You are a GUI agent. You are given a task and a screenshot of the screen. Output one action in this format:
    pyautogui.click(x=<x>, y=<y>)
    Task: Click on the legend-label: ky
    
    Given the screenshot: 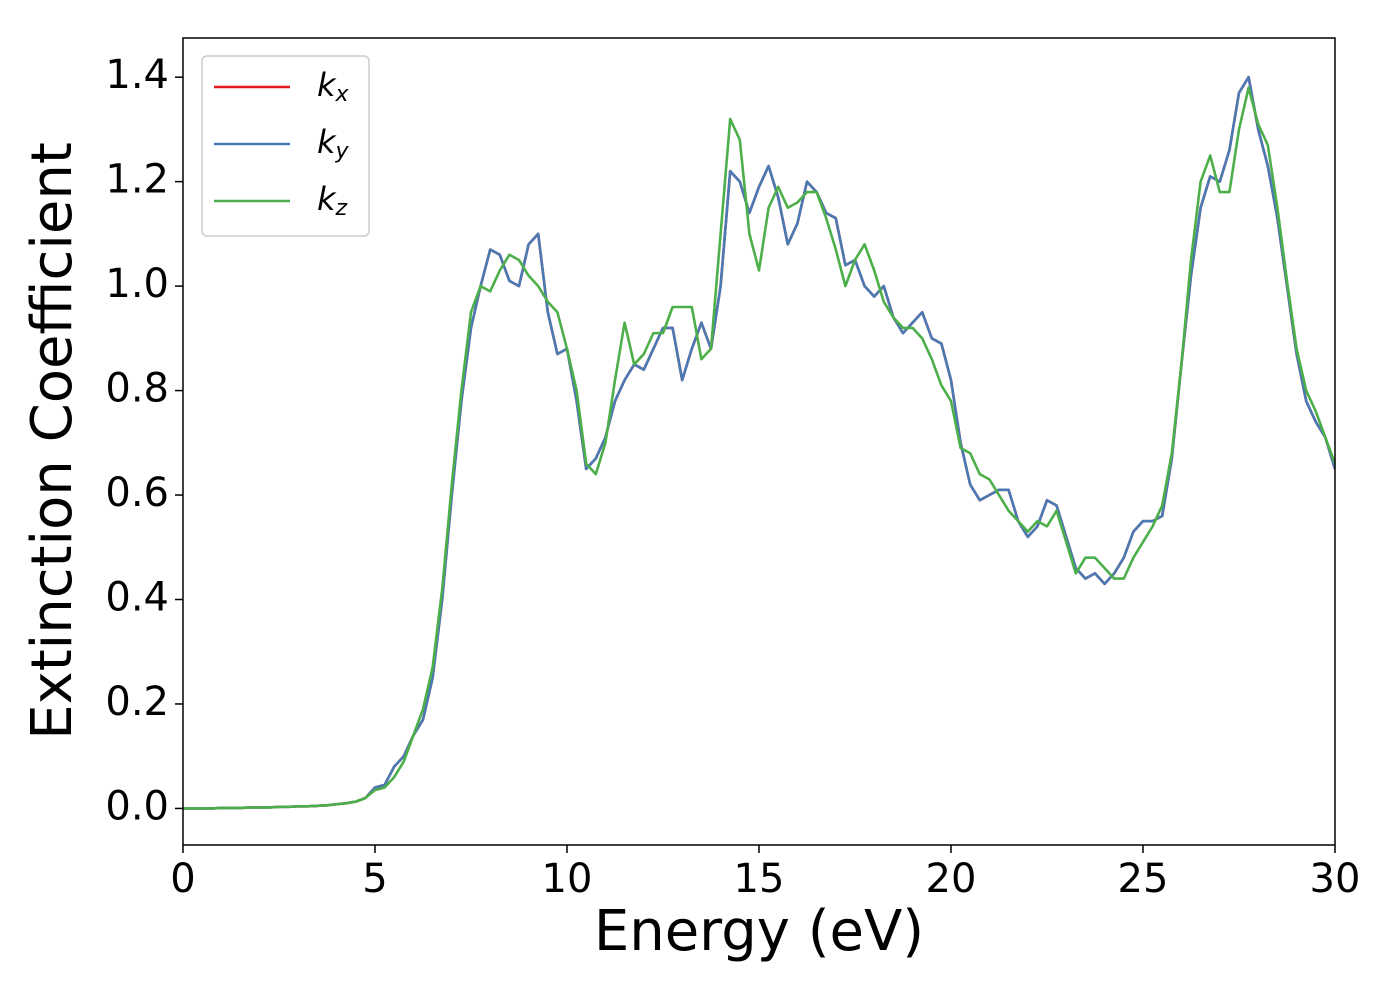 What is the action you would take?
    pyautogui.click(x=333, y=143)
    